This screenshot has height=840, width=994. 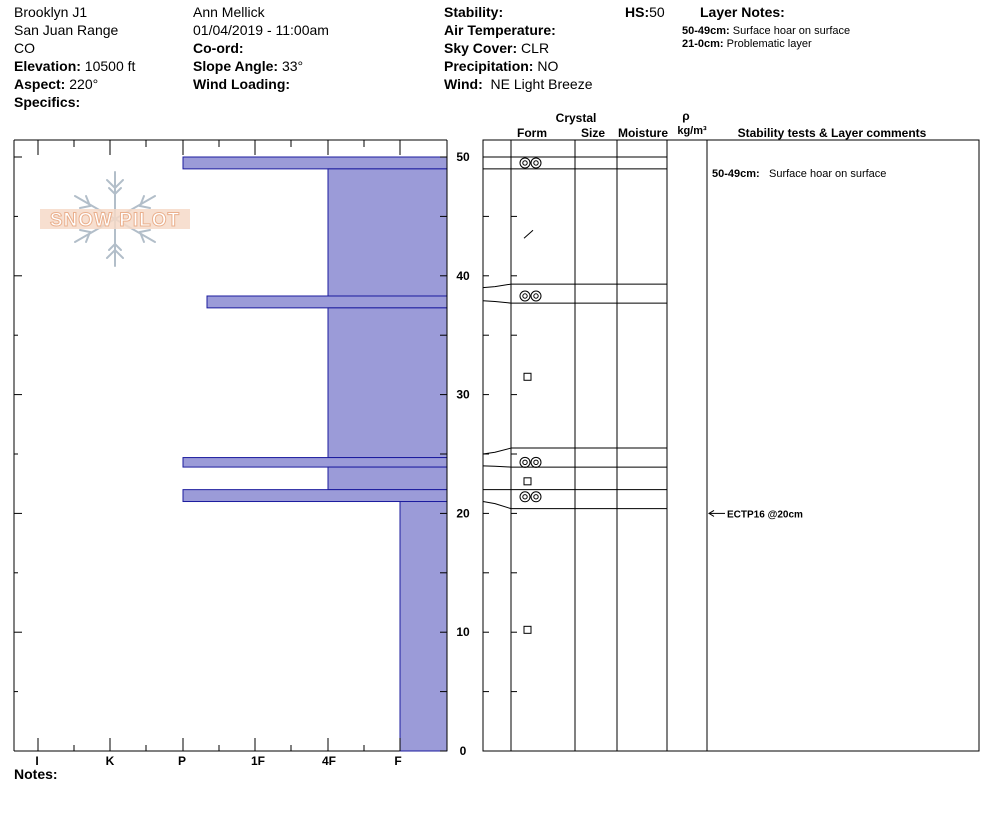 I want to click on hs-row: HS:50, so click(x=645, y=12).